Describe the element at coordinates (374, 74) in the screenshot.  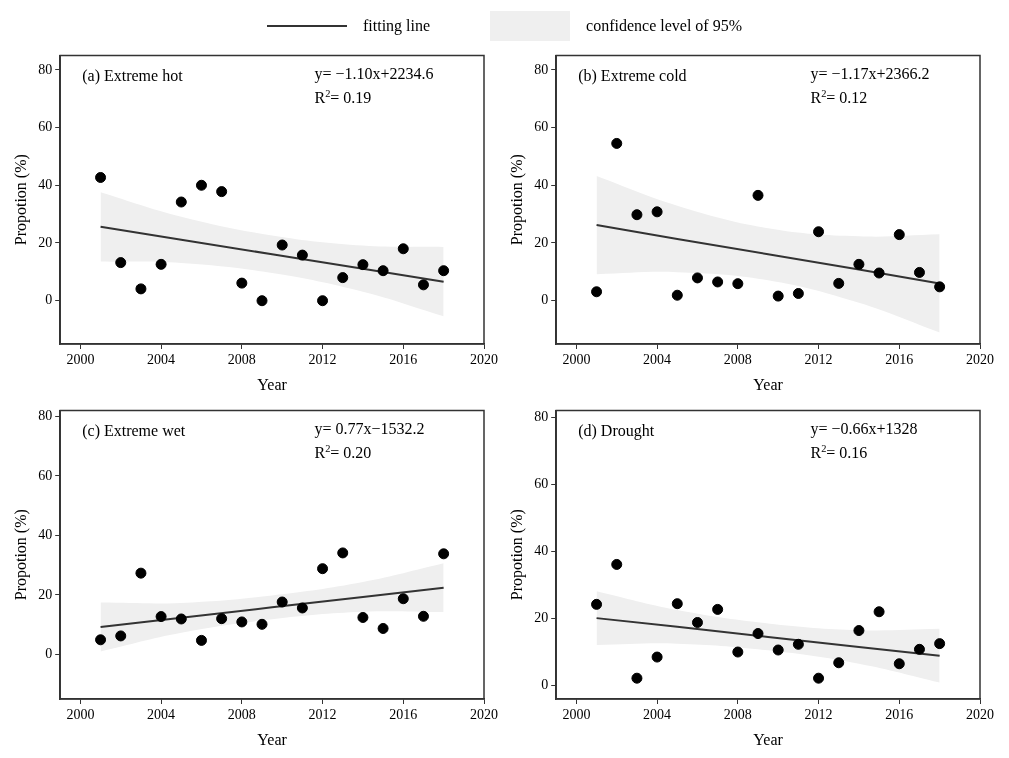
I see `annotation: y= −1.10x+2234.6` at that location.